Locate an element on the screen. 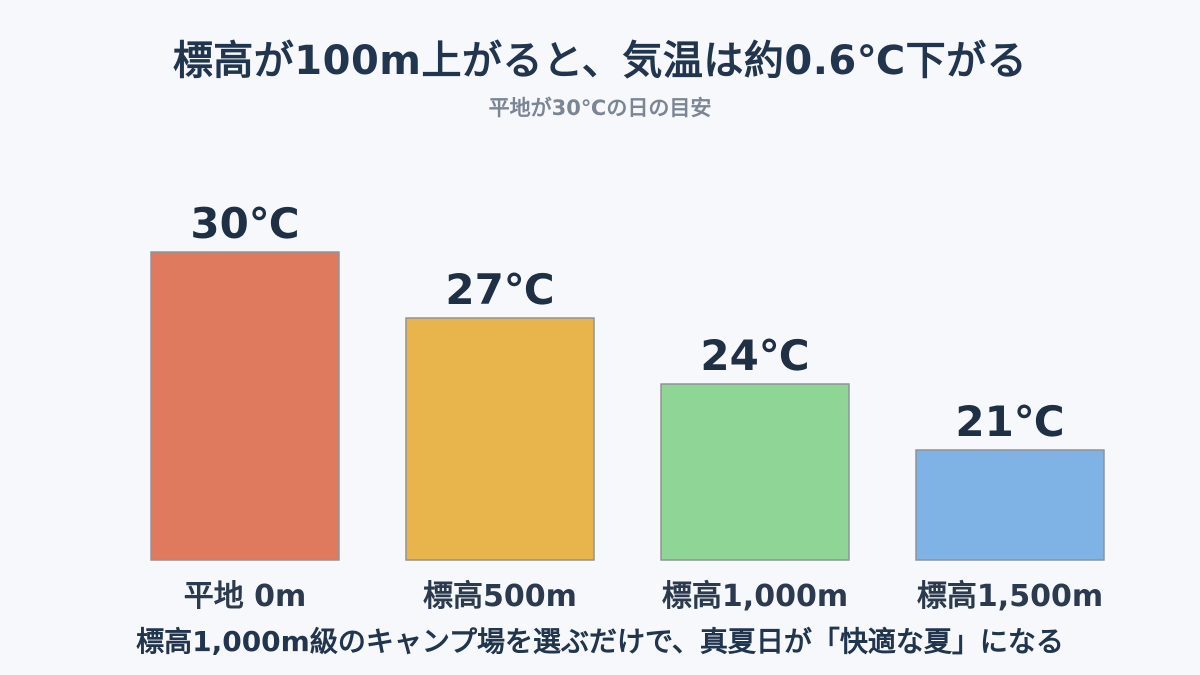 This screenshot has height=675, width=1200. chart-title: 標高が100m上がると、気温は約0.6℃下がる is located at coordinates (600, 61).